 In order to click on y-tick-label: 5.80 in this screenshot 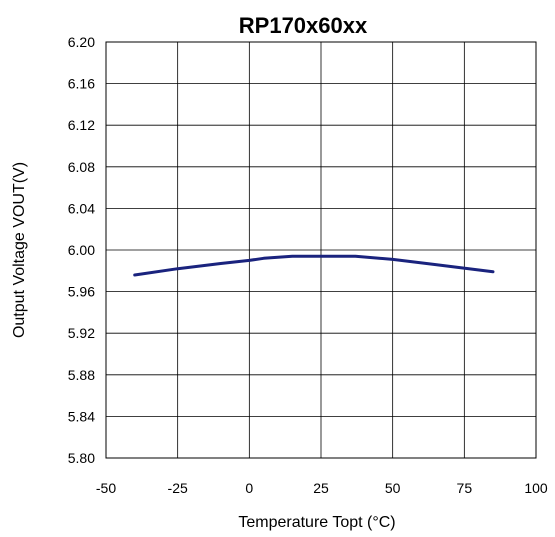, I will do `click(81, 458)`.